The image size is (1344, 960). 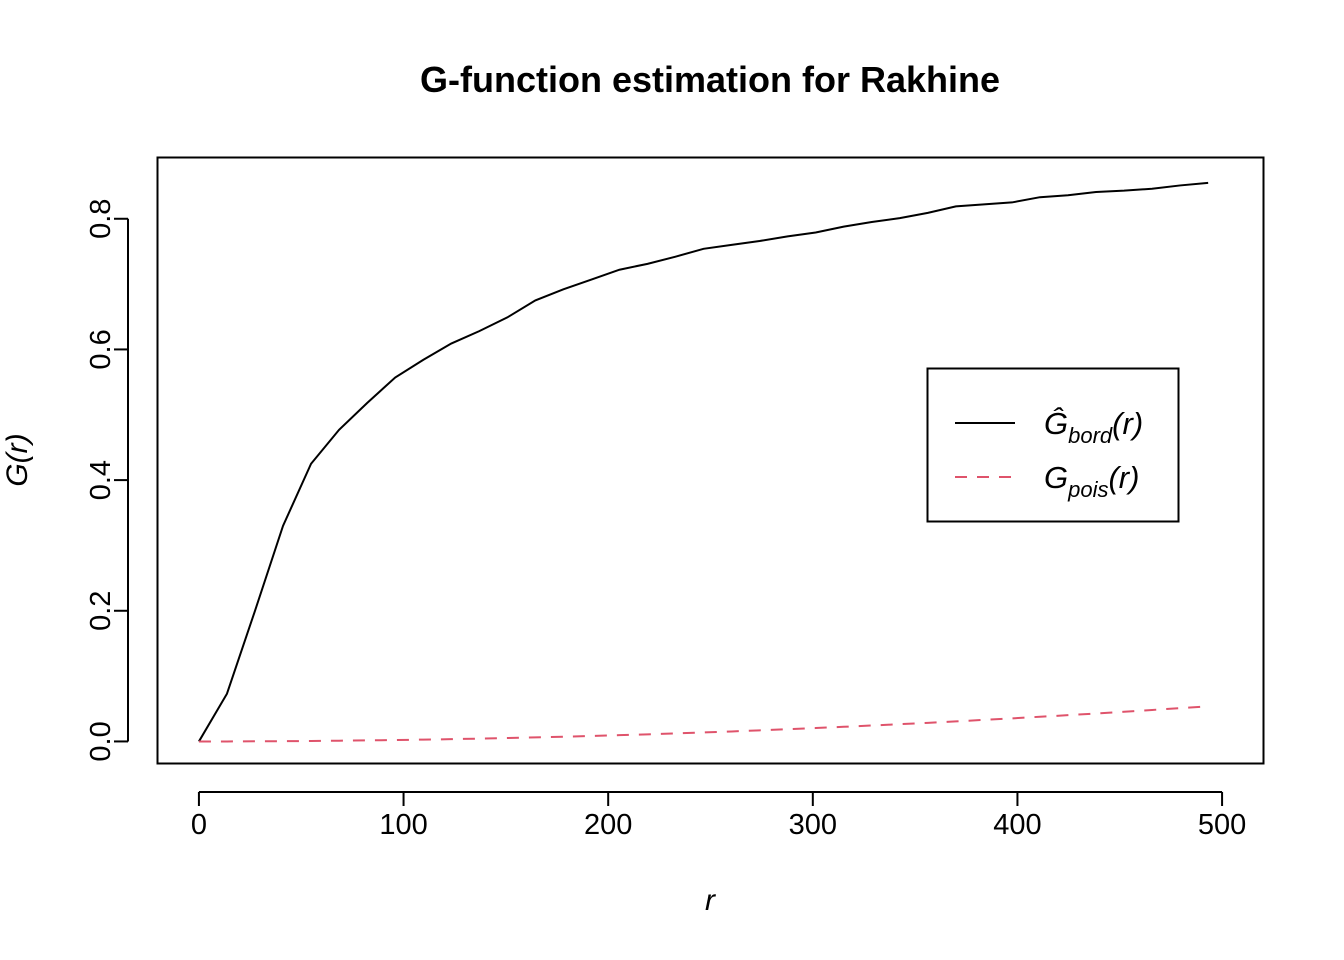 I want to click on x-tick-label: 500, so click(x=1222, y=825).